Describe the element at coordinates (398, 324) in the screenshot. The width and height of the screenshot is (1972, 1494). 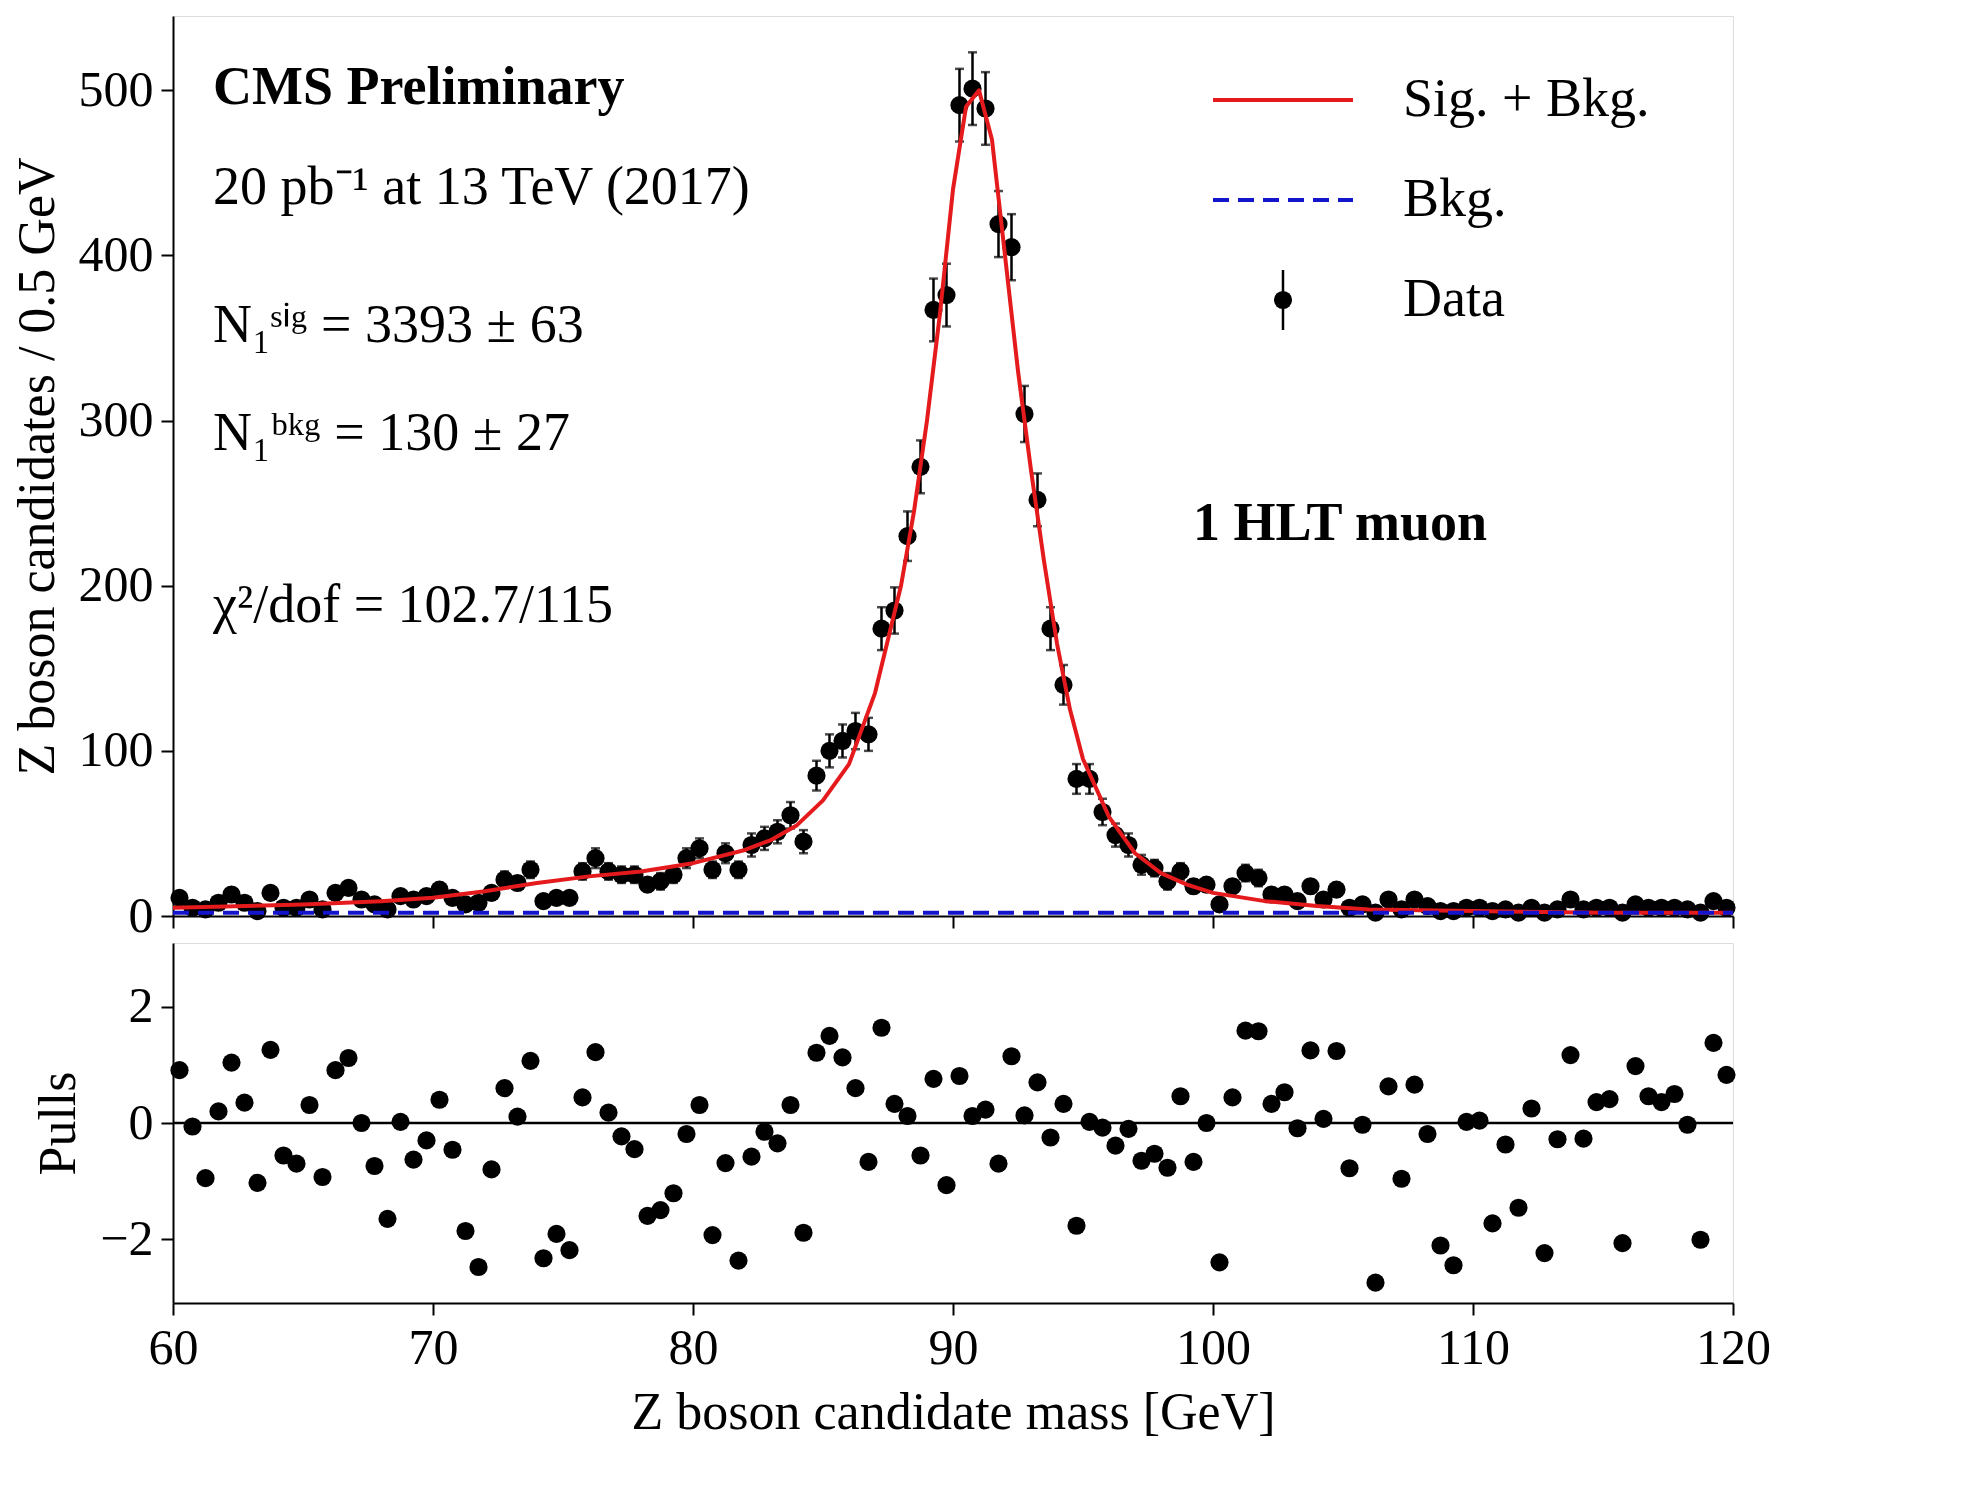
I see `annotation: N₁ˢⁱᵍ = 3393 ± 63` at that location.